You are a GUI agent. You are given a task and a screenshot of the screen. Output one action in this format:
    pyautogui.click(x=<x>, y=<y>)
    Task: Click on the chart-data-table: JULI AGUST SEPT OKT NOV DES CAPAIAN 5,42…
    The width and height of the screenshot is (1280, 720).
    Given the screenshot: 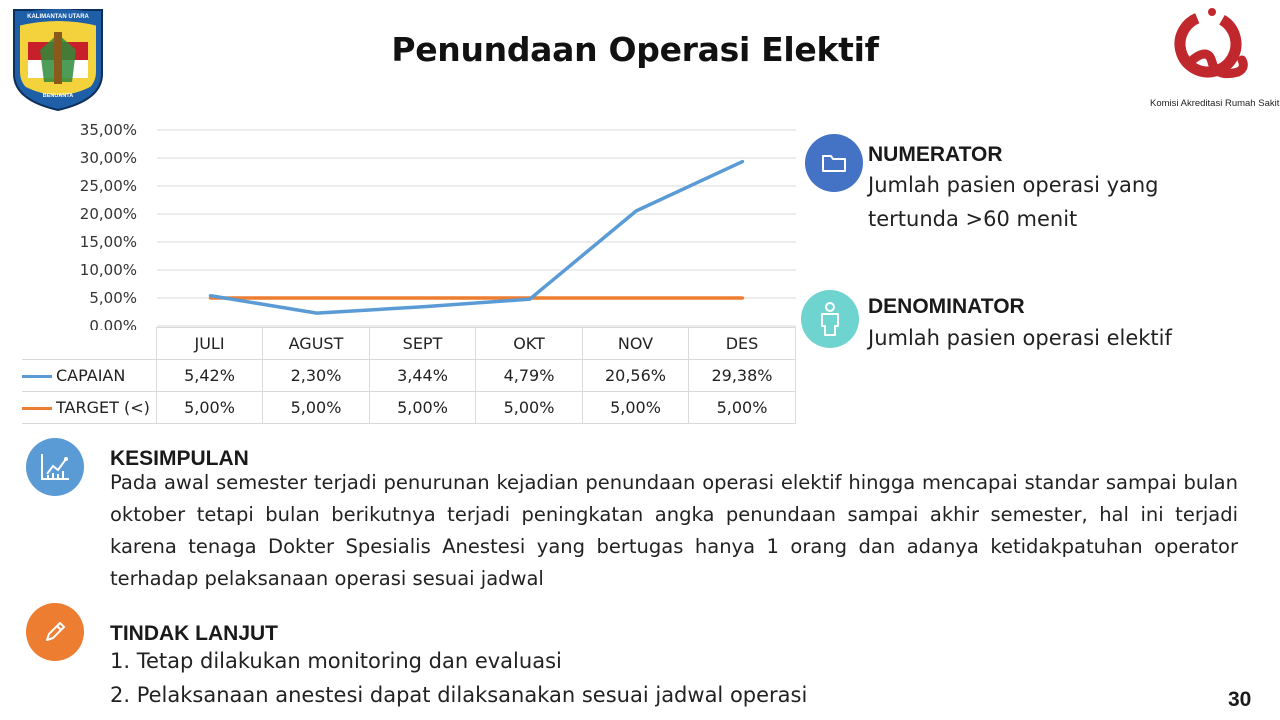 What is the action you would take?
    pyautogui.click(x=409, y=375)
    